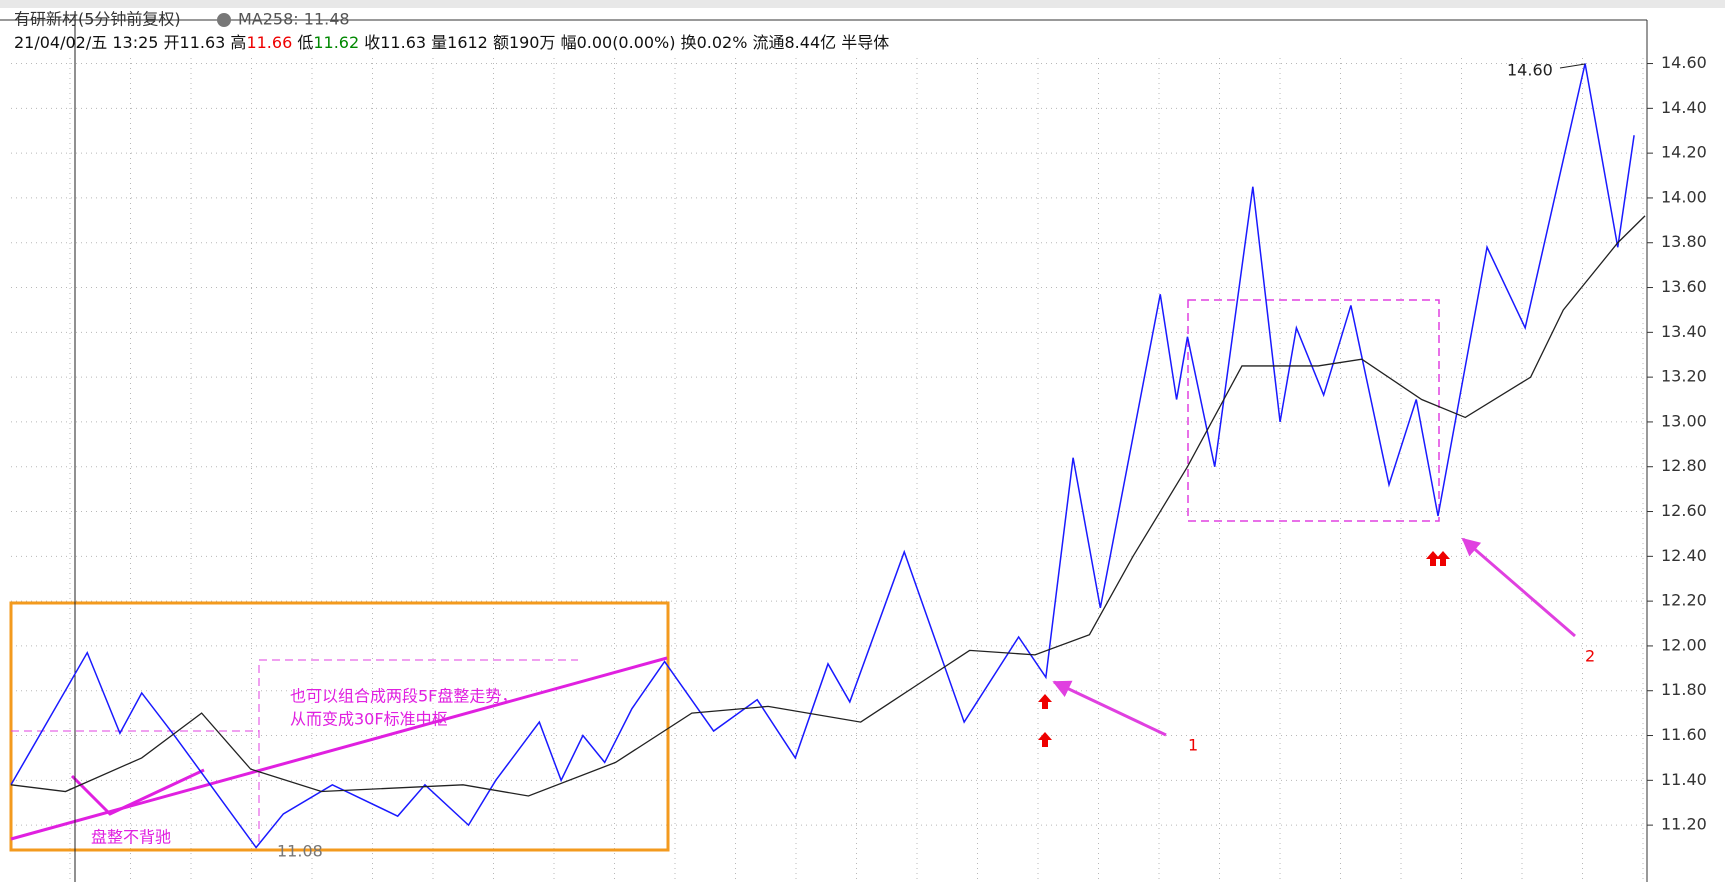 This screenshot has width=1725, height=882. What do you see at coordinates (130, 42) in the screenshot?
I see `info: 21/04/02/五 13:25 开11.63 高` at bounding box center [130, 42].